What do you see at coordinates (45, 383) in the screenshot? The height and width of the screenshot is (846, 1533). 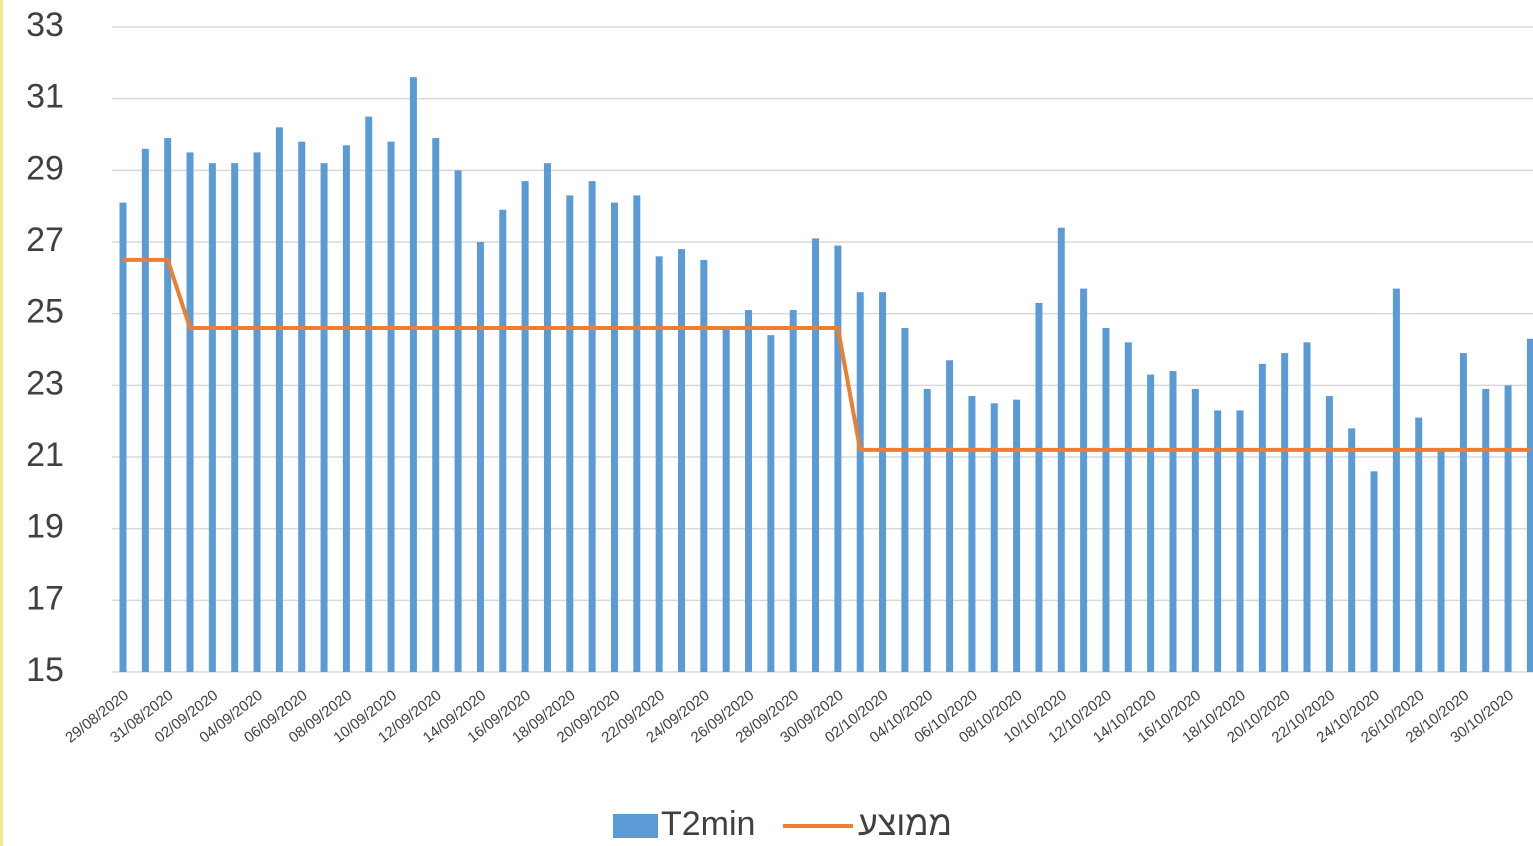 I see `y-tick-label: 23` at bounding box center [45, 383].